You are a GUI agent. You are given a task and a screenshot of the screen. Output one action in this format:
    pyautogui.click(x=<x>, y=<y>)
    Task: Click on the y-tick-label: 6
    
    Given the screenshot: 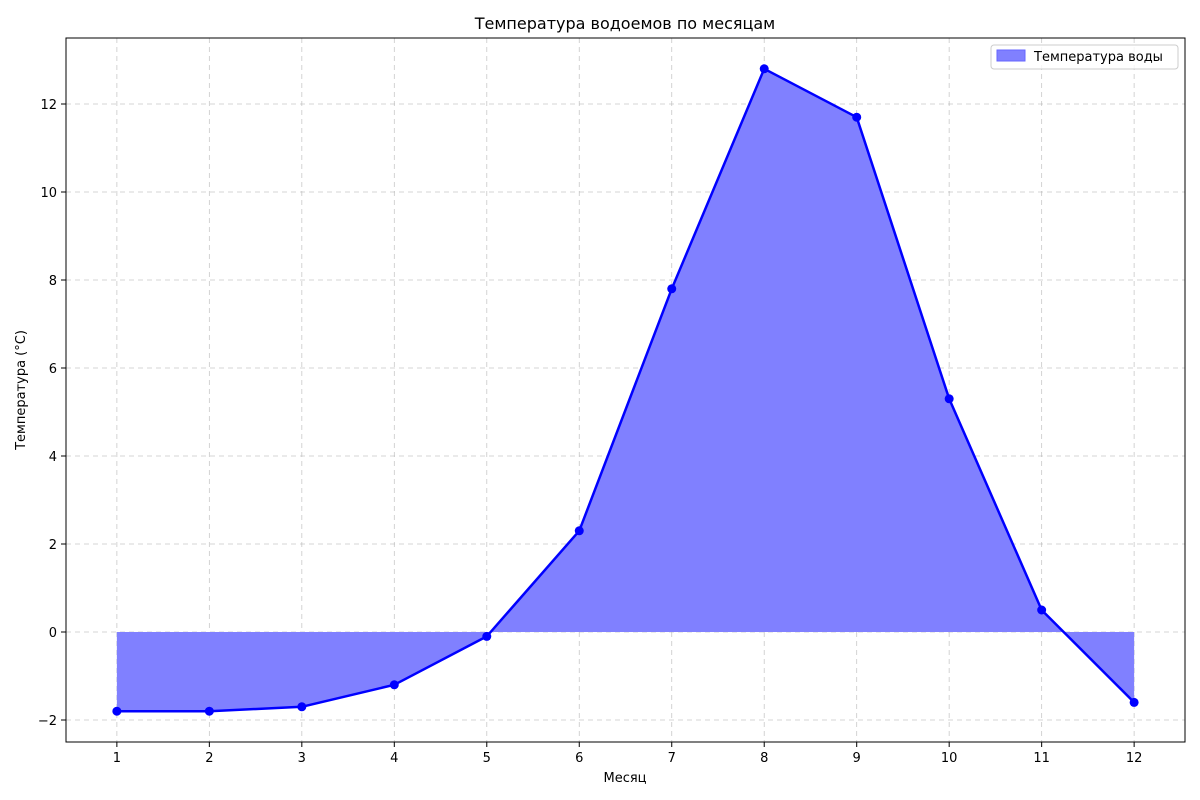 What is the action you would take?
    pyautogui.click(x=53, y=369)
    